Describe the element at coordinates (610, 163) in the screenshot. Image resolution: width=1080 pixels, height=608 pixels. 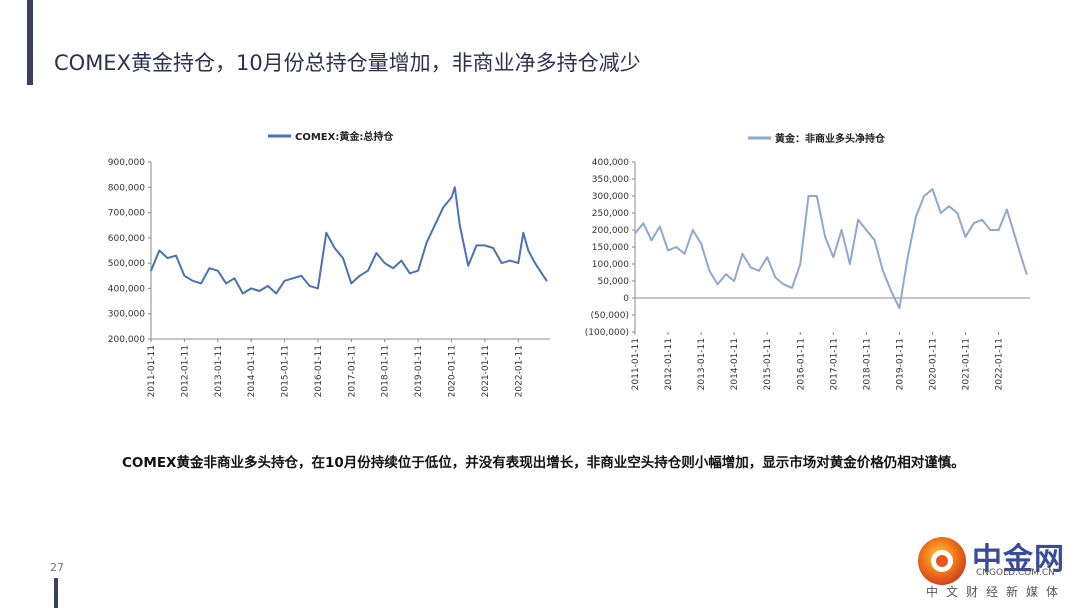
I see `c2-ytick-label: 400,000` at that location.